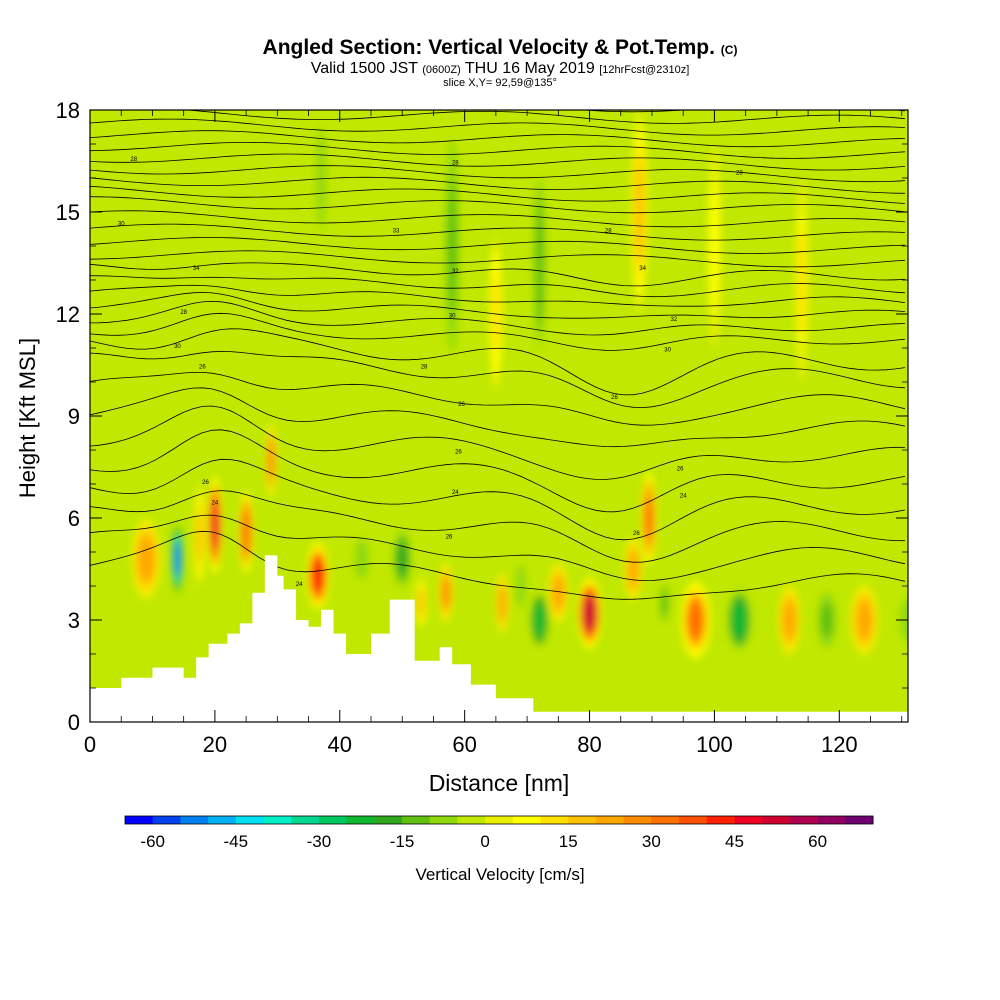 Image resolution: width=1000 pixels, height=1000 pixels. Describe the element at coordinates (499, 874) in the screenshot. I see `colorbar-label: Vertical Velocity [cm/s]` at that location.